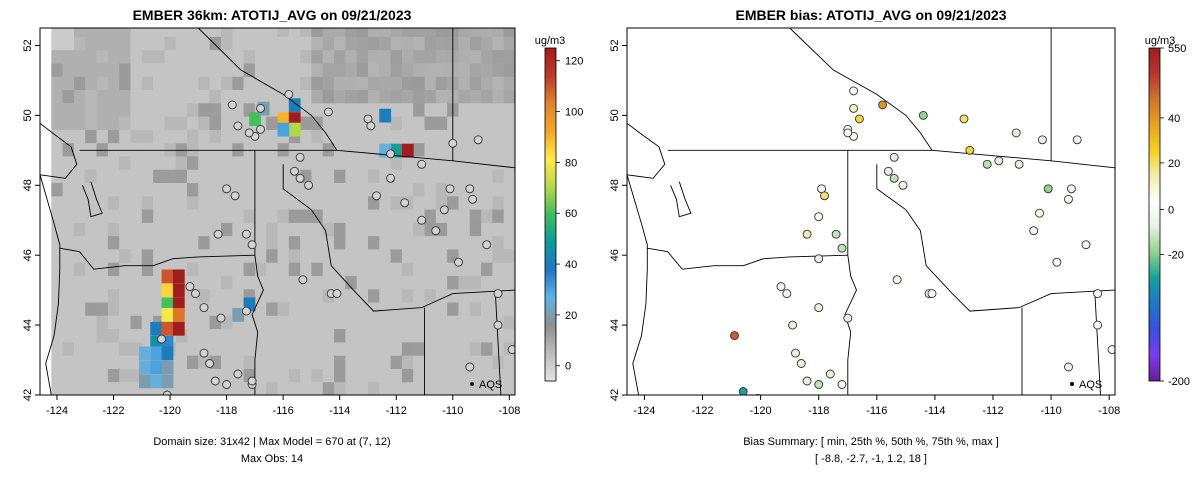 The width and height of the screenshot is (1200, 479). I want to click on model-aqs-label: AQS, so click(490, 385).